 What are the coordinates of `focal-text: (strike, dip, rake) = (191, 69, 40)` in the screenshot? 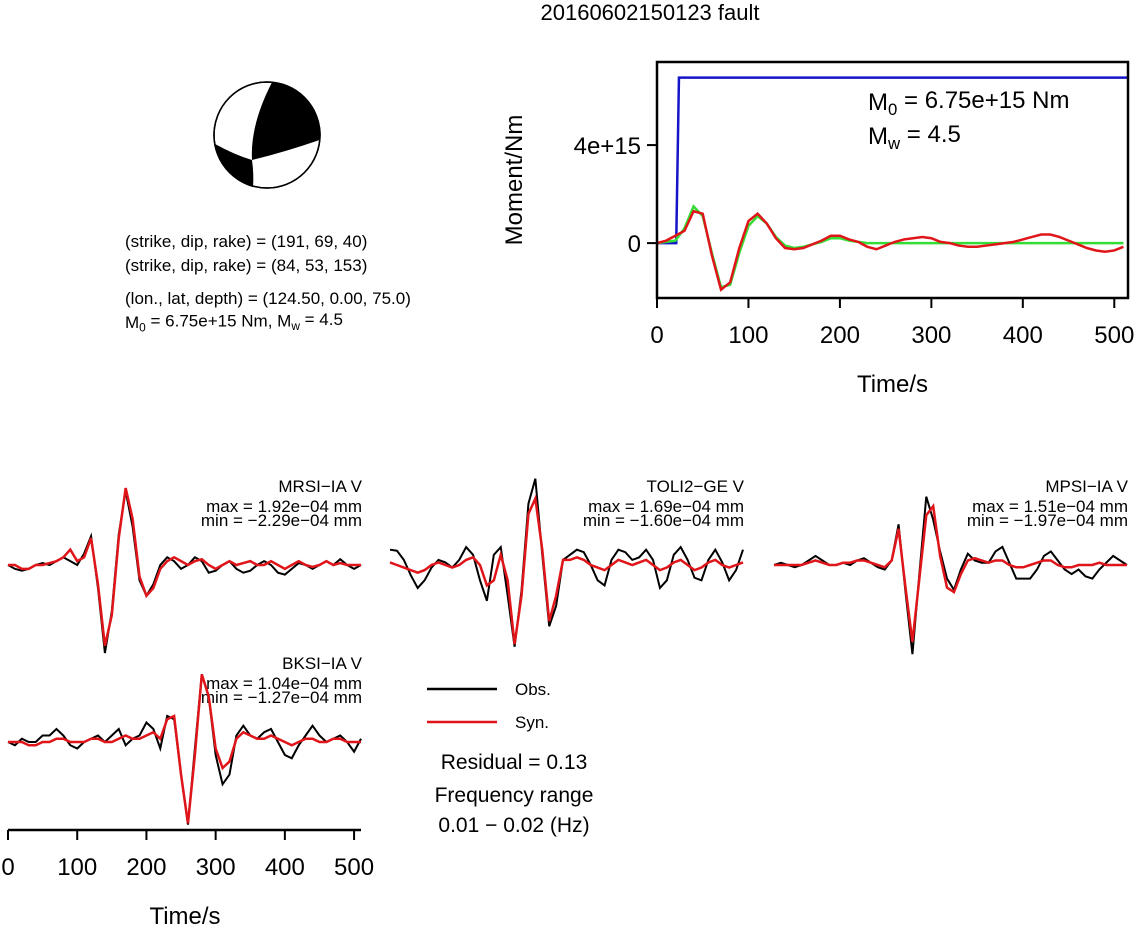 It's located at (246, 241).